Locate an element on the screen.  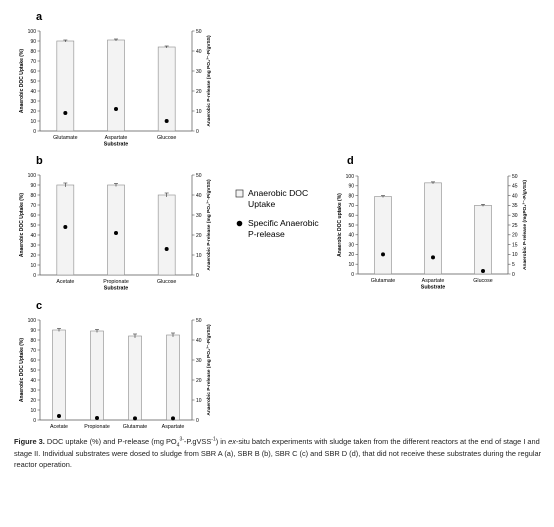
legend-label: P-release is located at coordinates (266, 234).